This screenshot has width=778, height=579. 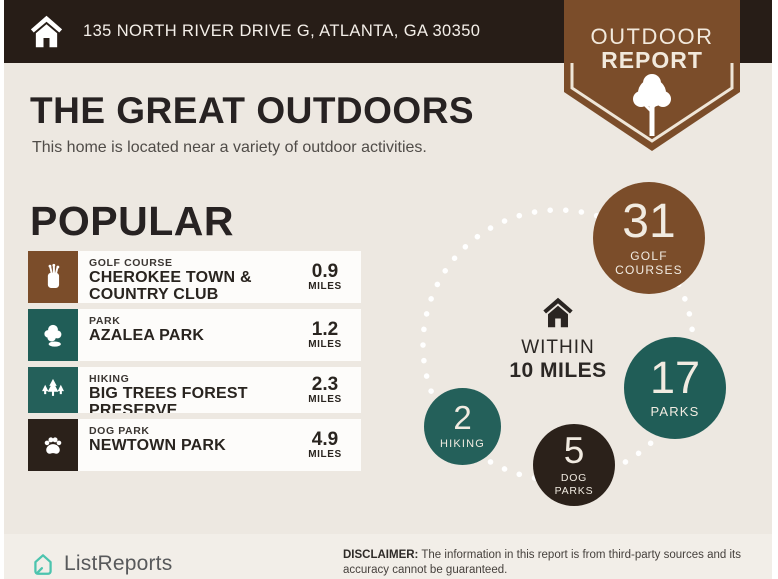 I want to click on bubble-parks: 17 PARKS, so click(x=675, y=388).